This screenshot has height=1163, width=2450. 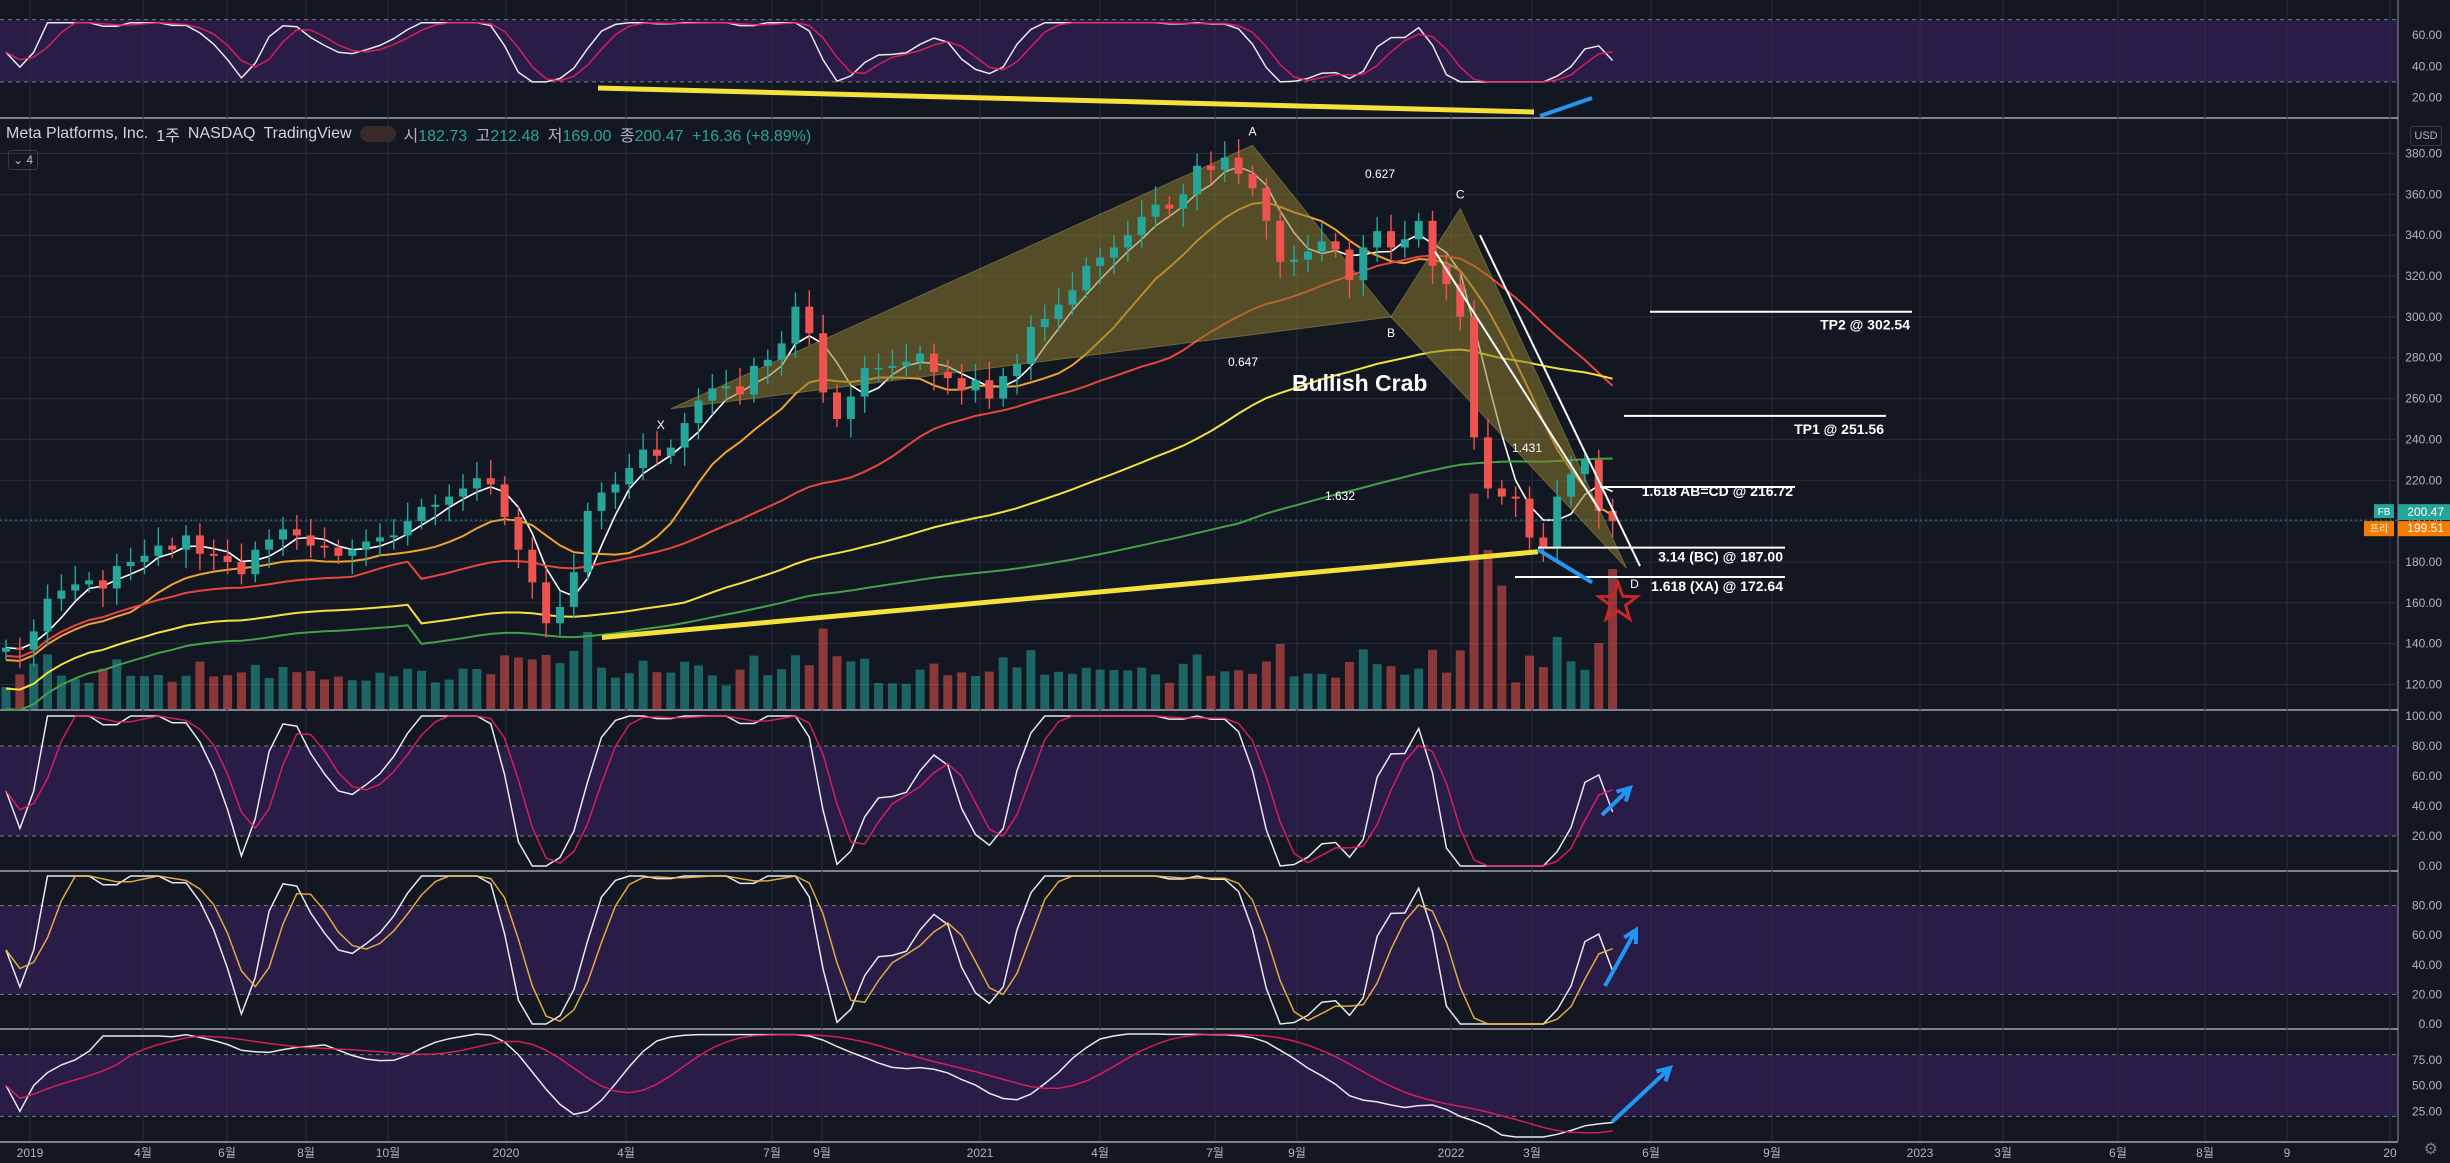 What do you see at coordinates (2430, 1149) in the screenshot?
I see `gear-icon: ⚙` at bounding box center [2430, 1149].